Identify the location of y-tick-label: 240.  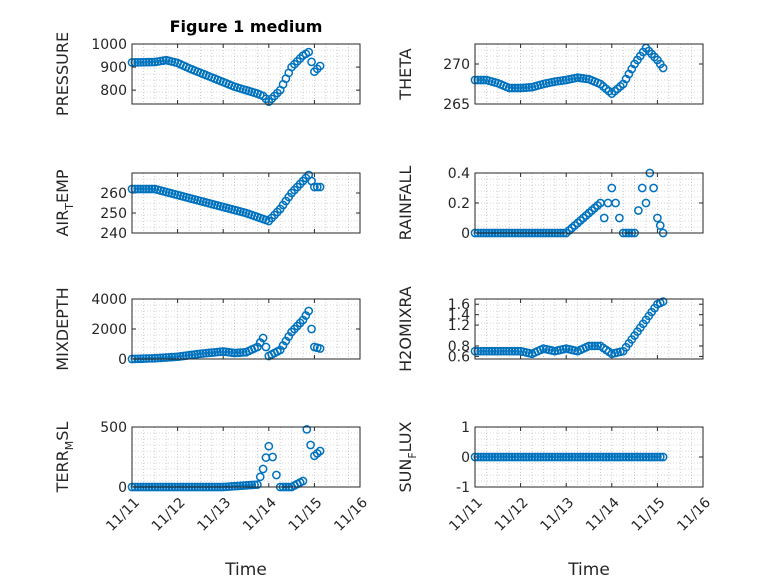
(113, 234).